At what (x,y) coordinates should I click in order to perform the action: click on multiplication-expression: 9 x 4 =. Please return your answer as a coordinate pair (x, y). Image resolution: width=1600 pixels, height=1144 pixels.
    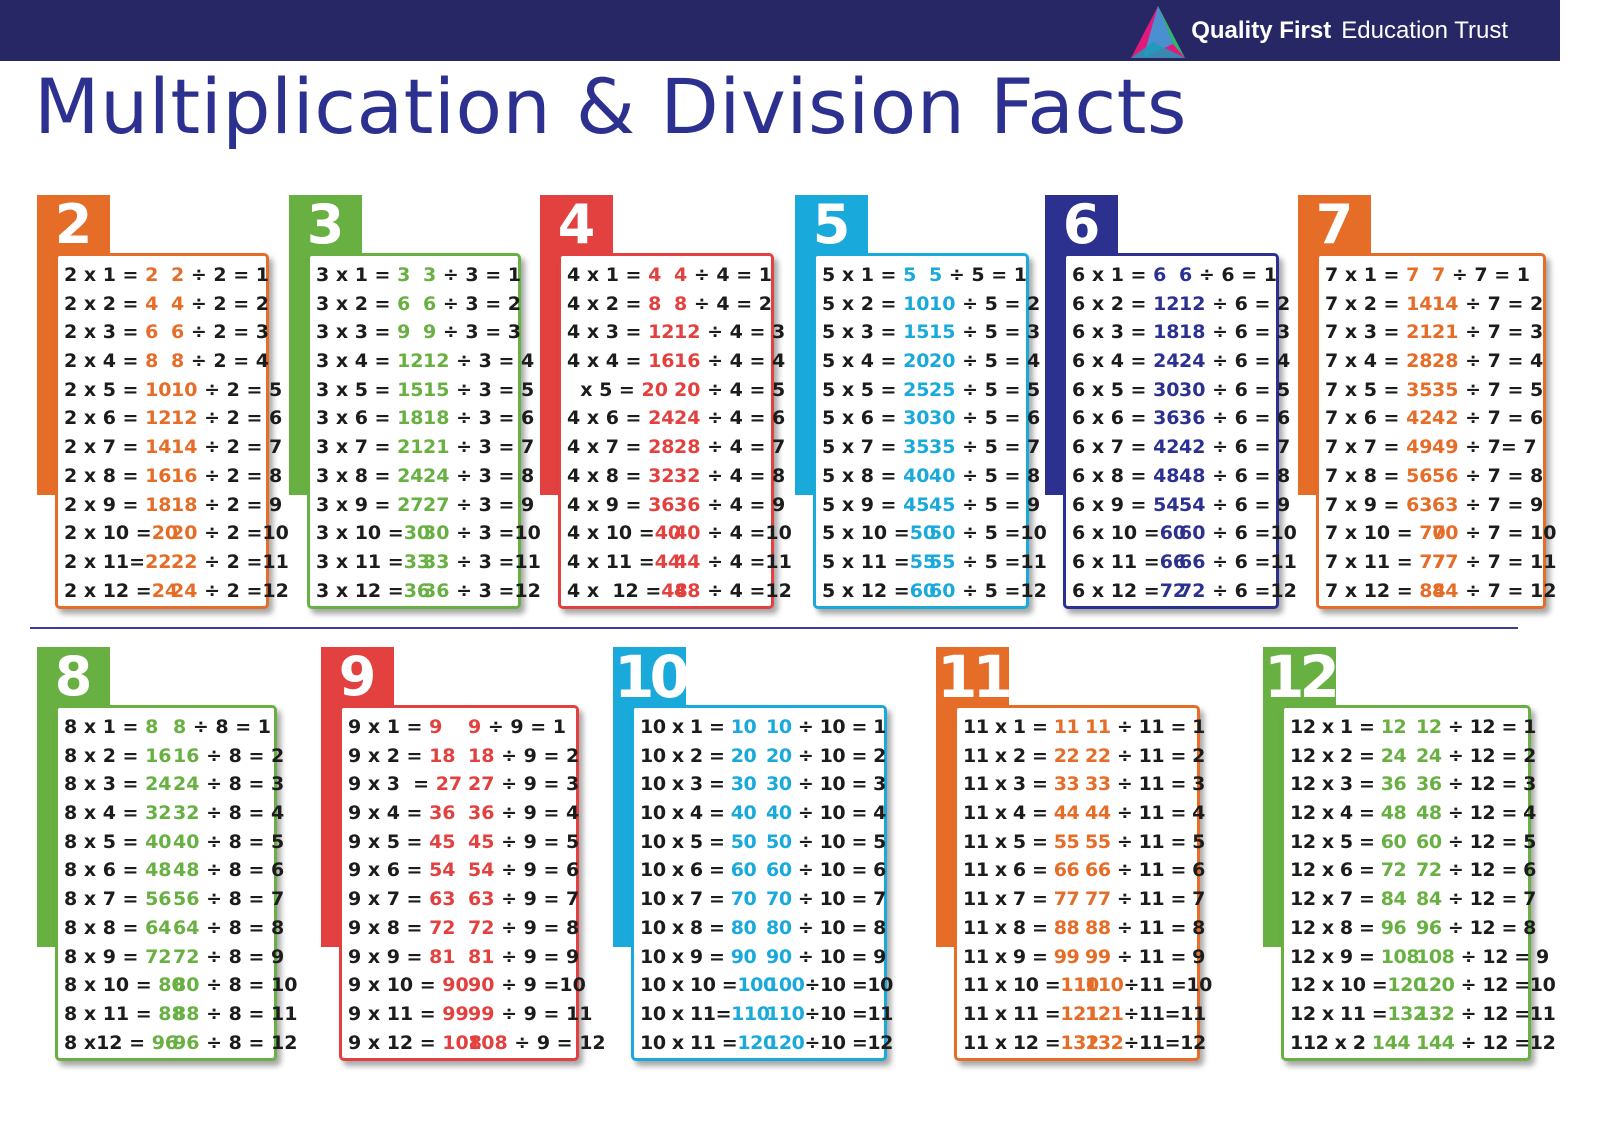
    Looking at the image, I should click on (389, 813).